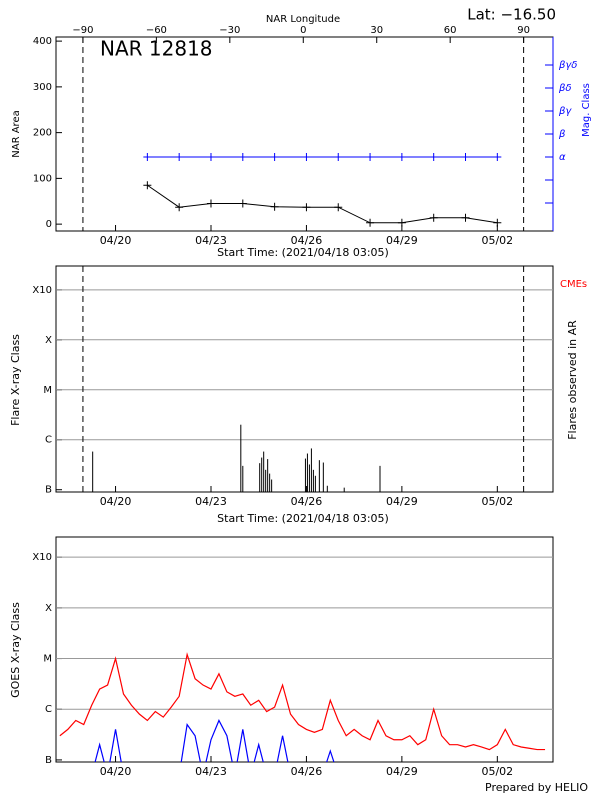 This screenshot has width=600, height=800. I want to click on x2-tick-label: 60, so click(450, 30).